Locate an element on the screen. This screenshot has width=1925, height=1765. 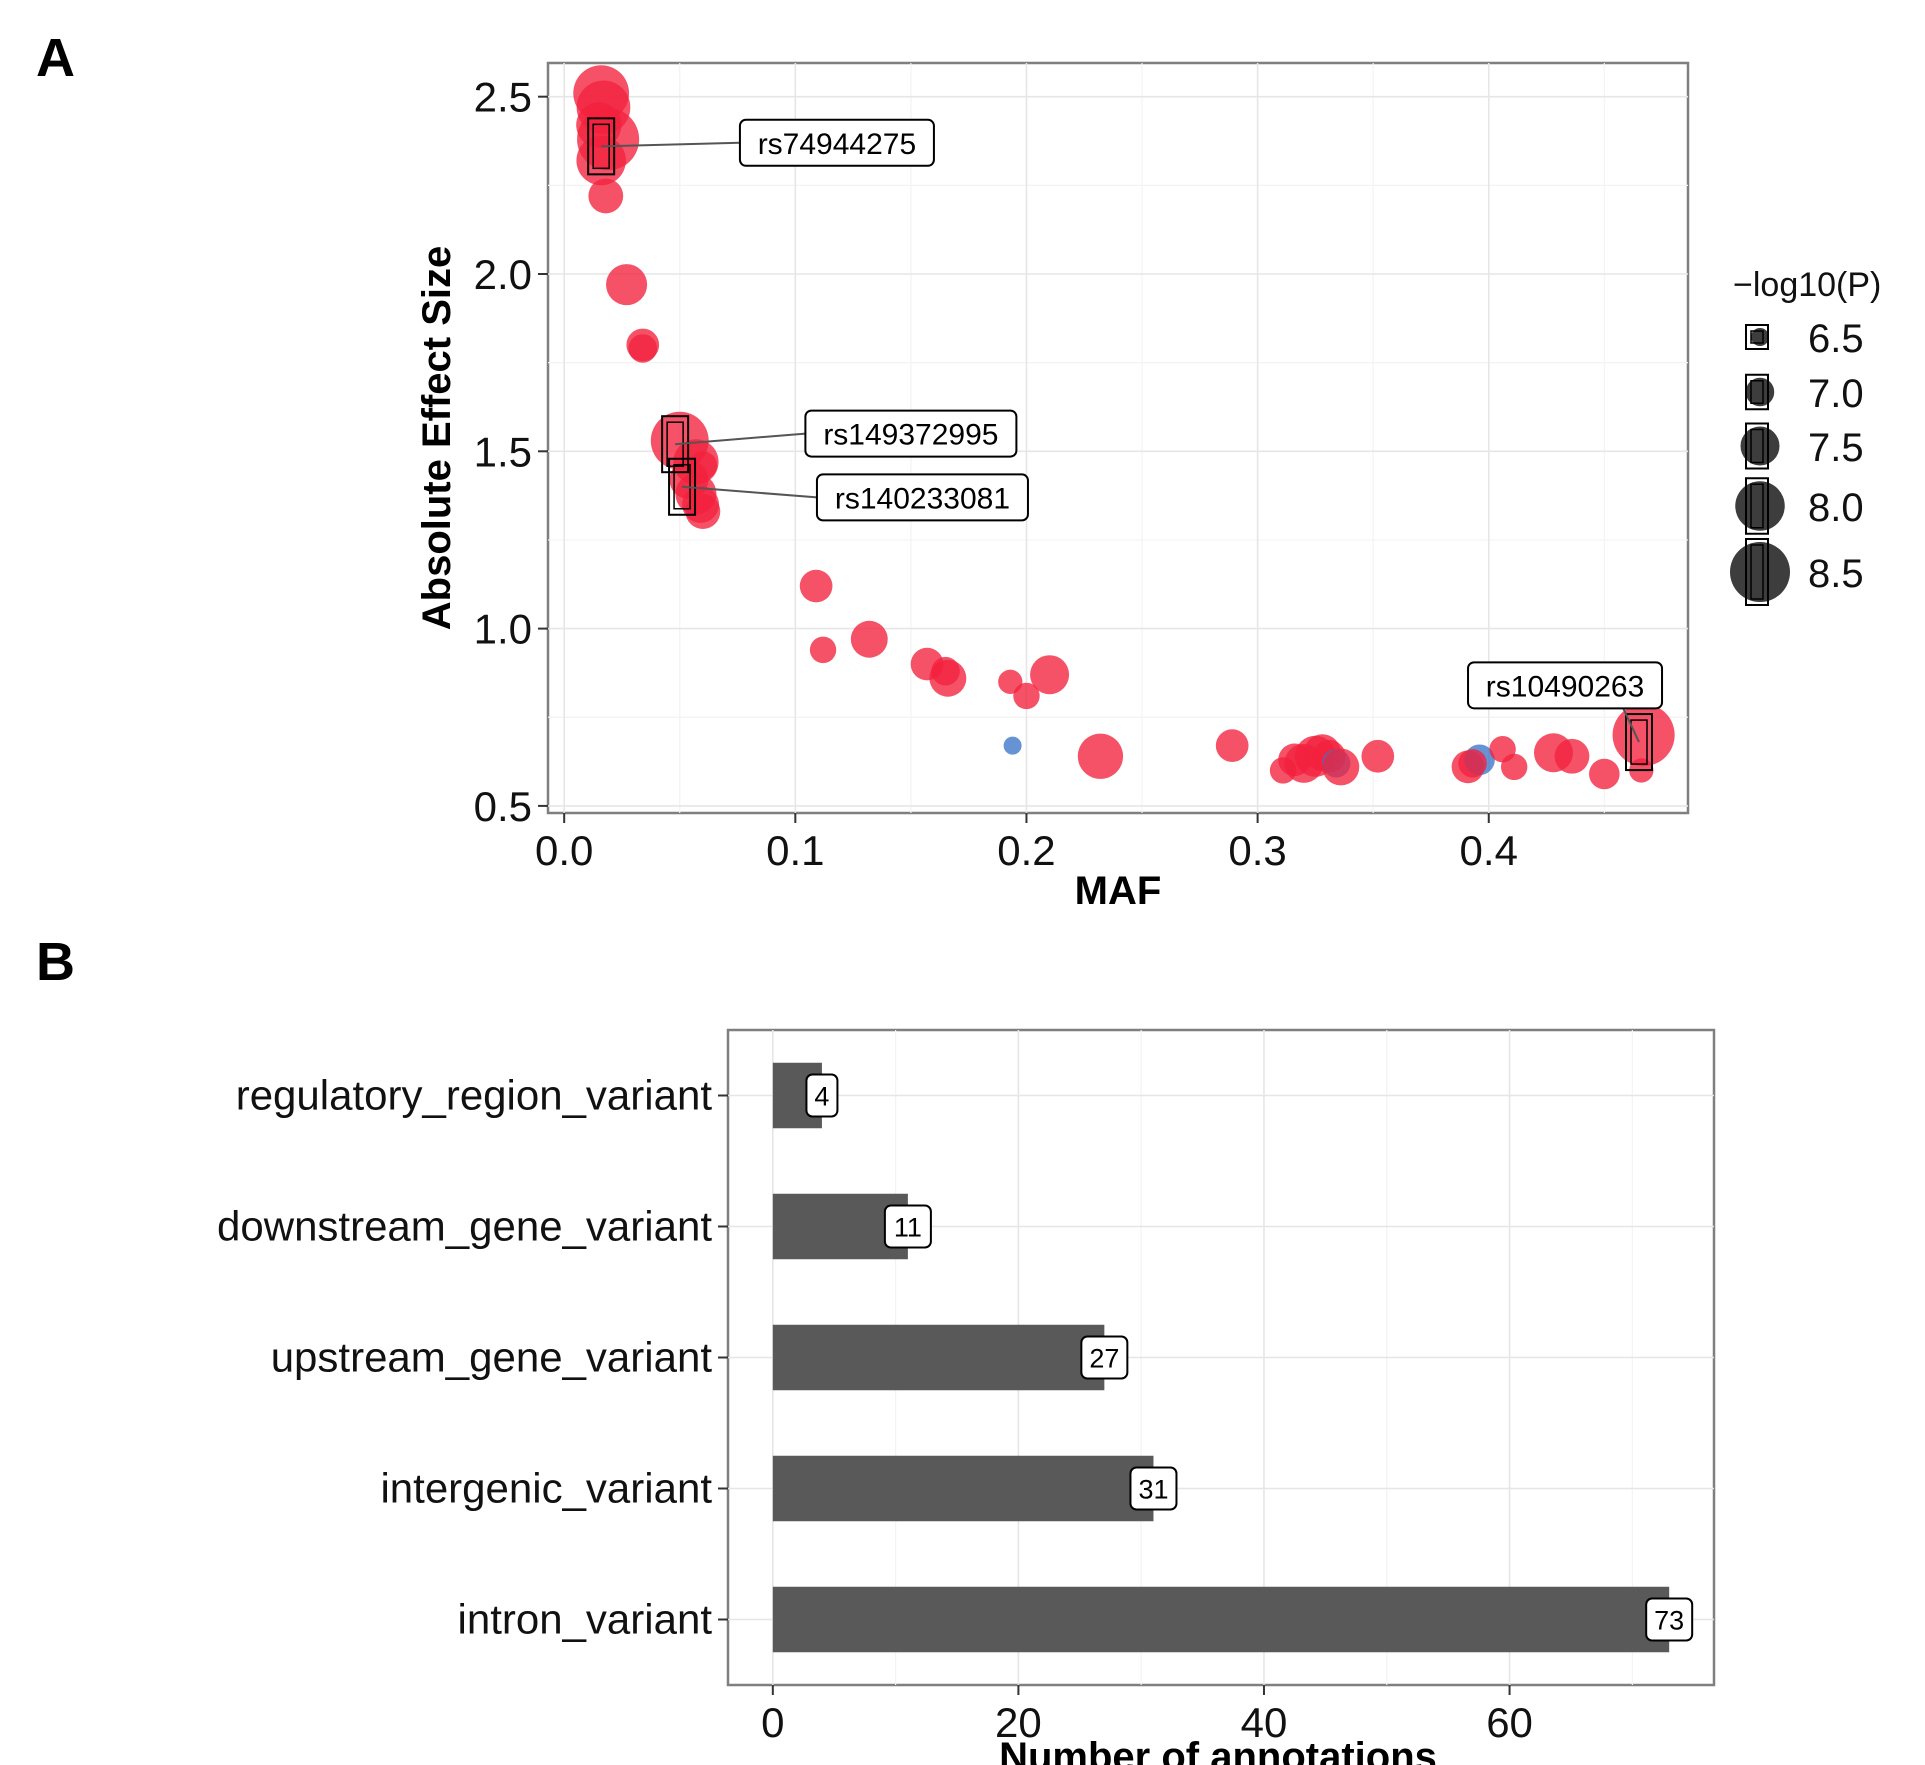
legend-size-label: 7.5 is located at coordinates (1836, 448).